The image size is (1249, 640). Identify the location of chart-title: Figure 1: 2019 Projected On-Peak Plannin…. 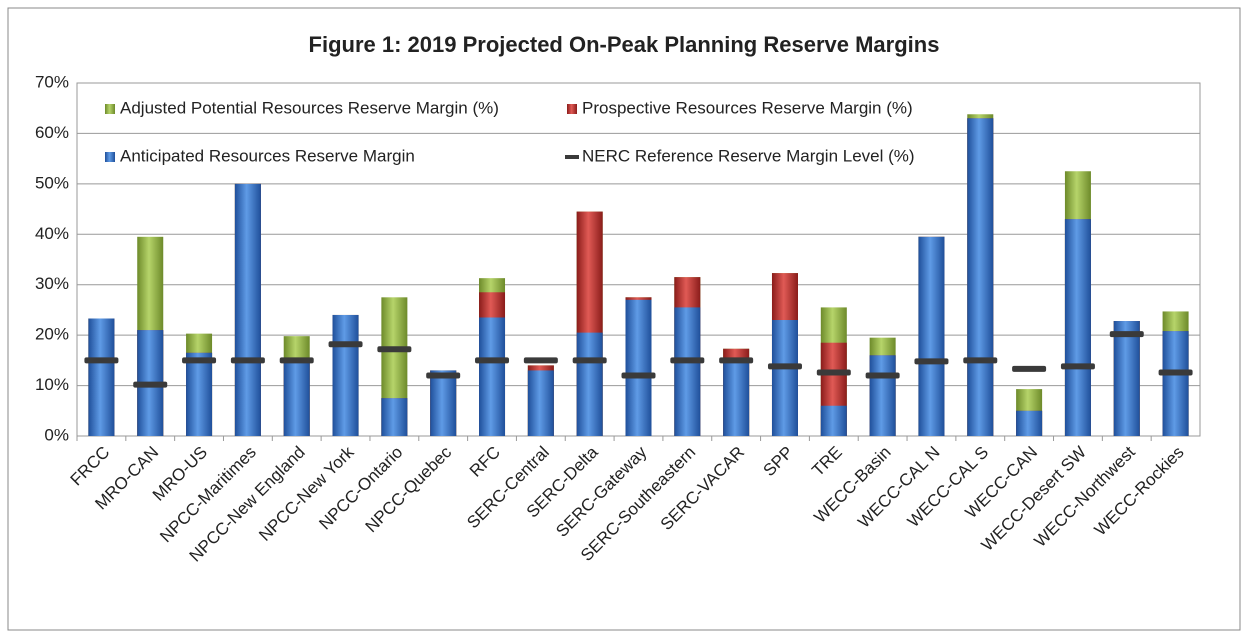
(624, 44).